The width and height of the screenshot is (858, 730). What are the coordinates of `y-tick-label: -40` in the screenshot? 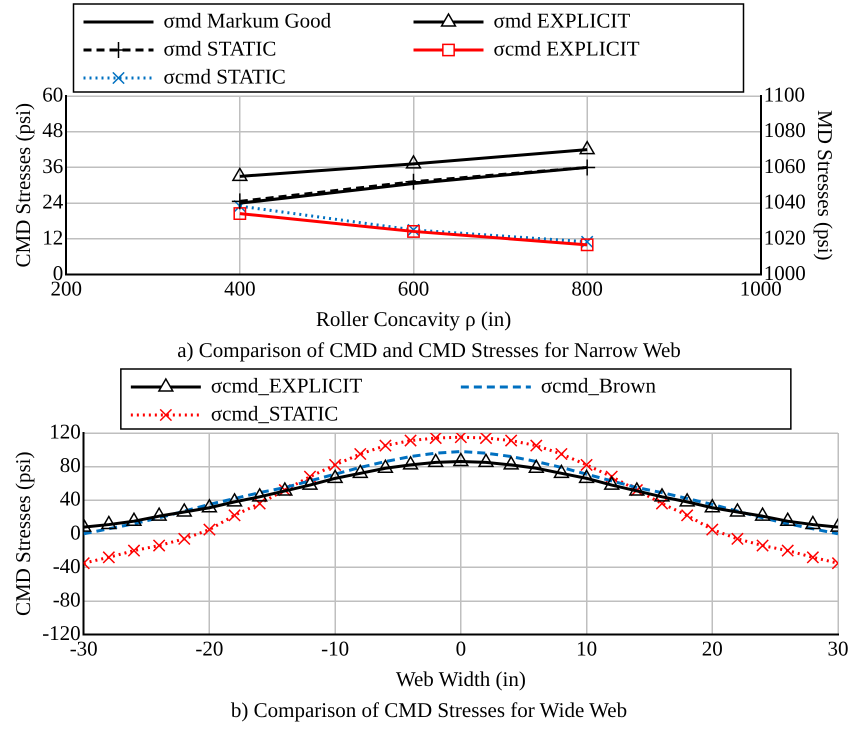 It's located at (66, 566).